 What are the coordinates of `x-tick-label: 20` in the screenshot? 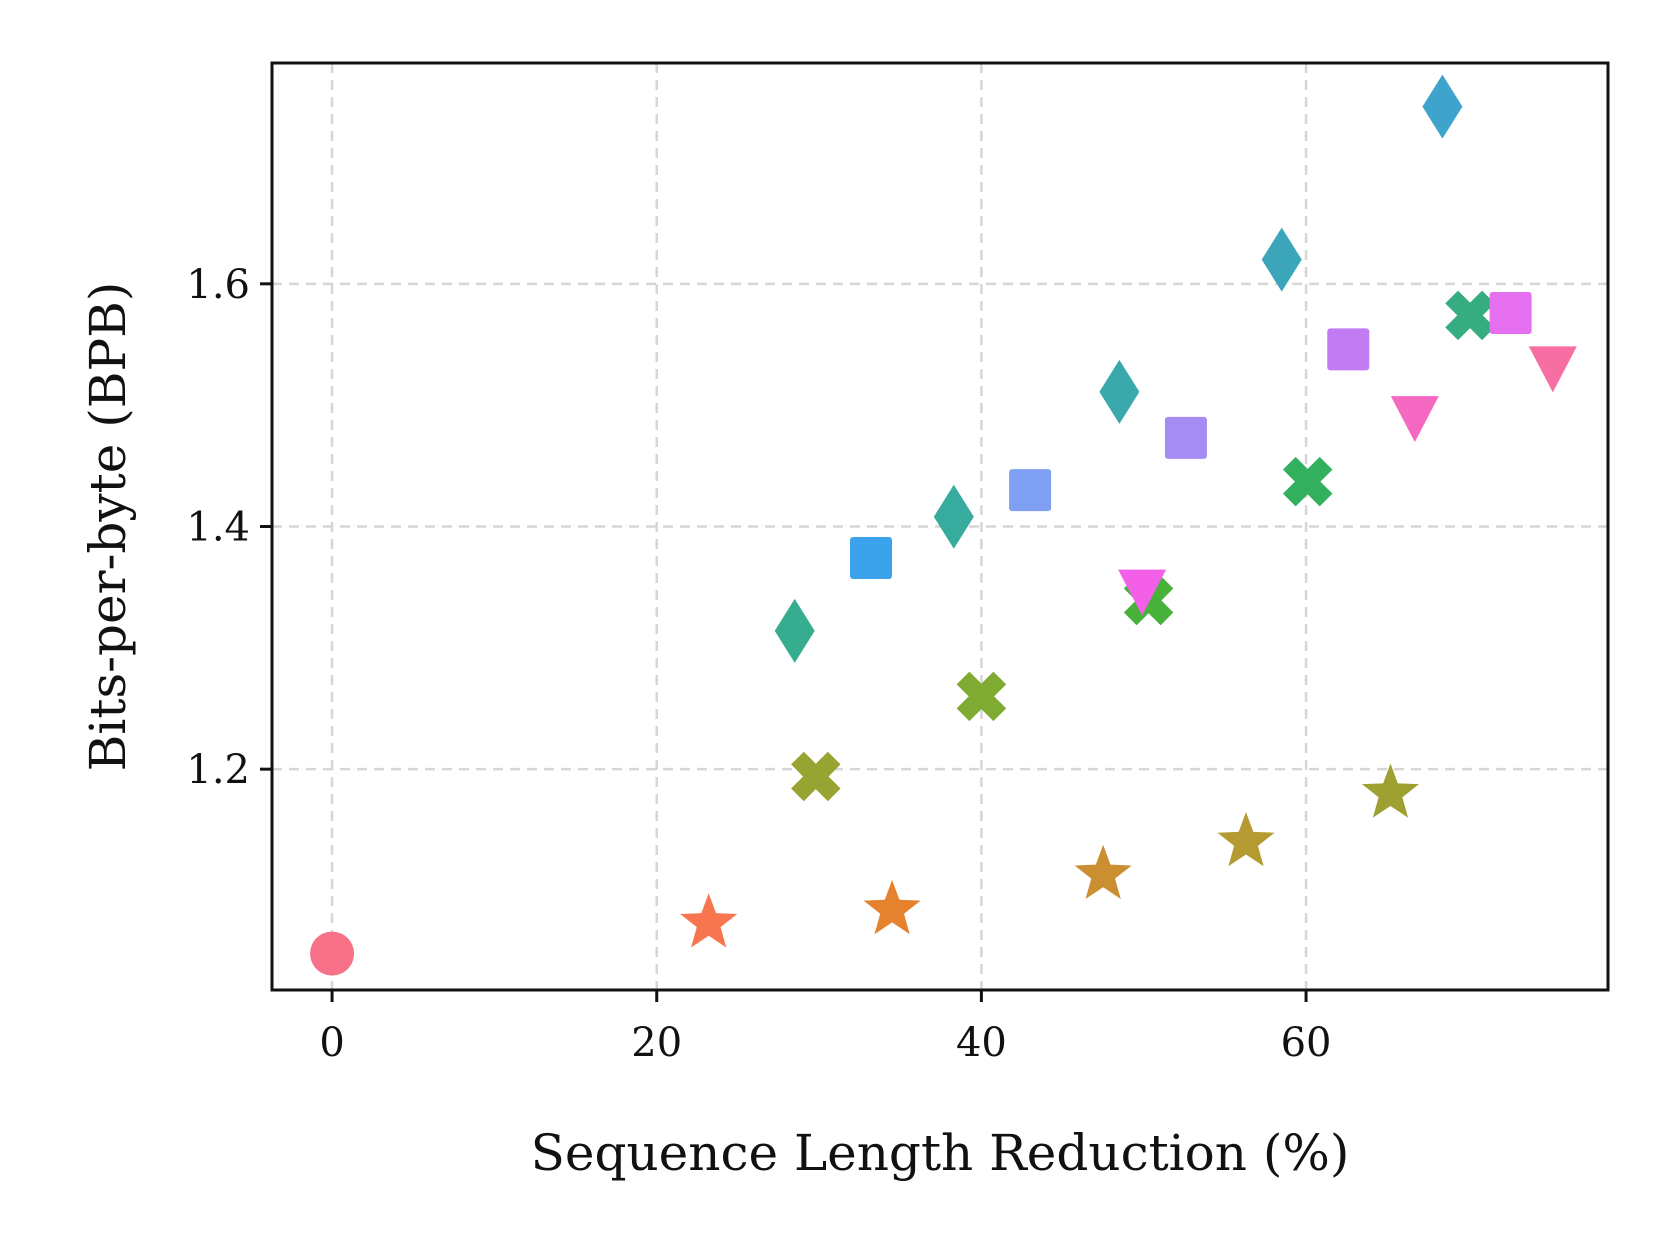 It's located at (656, 1043).